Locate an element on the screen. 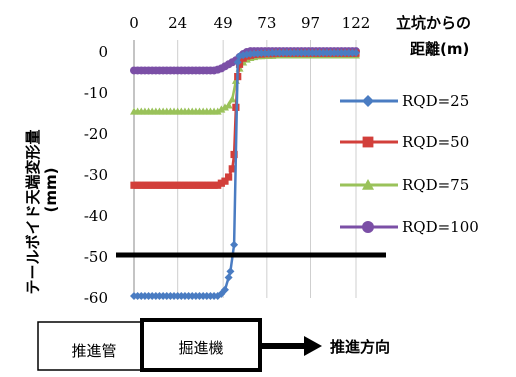  x-tick-label-2: 49 is located at coordinates (223, 23).